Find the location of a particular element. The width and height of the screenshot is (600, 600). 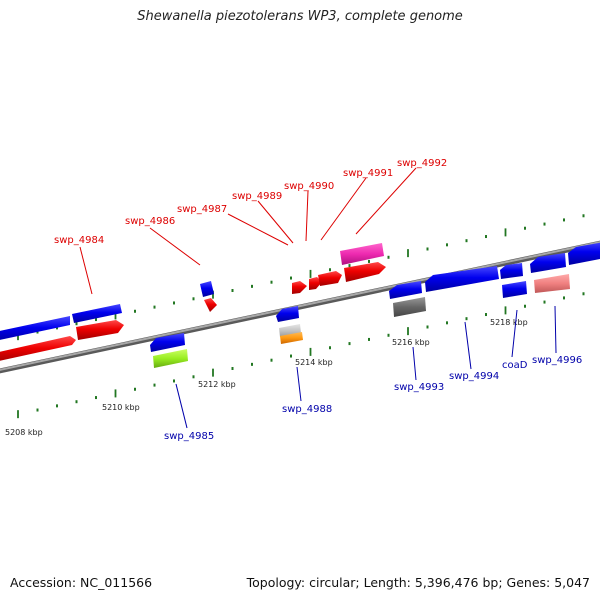

gene-label: swp_4992 is located at coordinates (422, 163).